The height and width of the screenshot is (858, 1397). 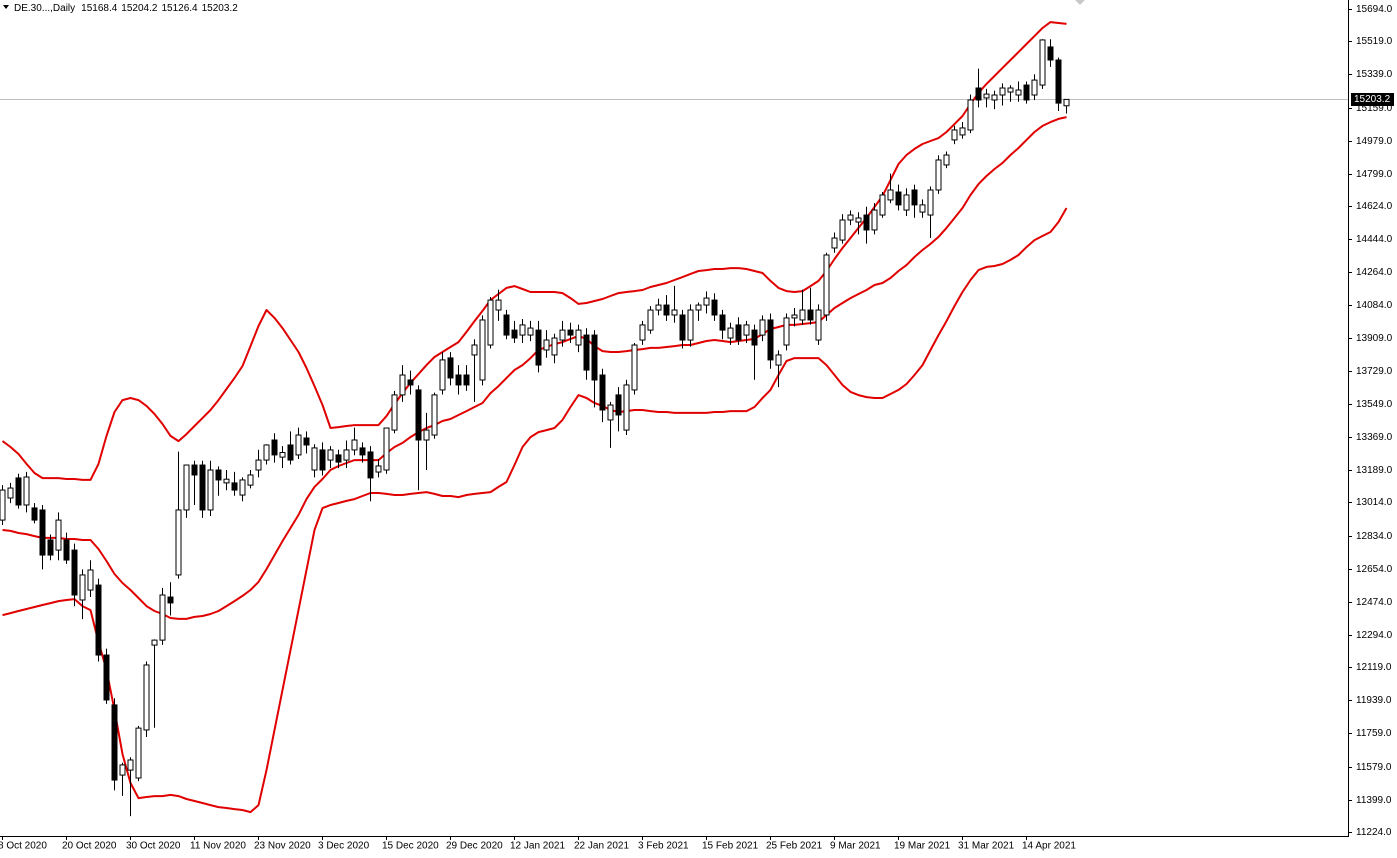 What do you see at coordinates (1374, 536) in the screenshot?
I see `y-tick-label: 12834.0` at bounding box center [1374, 536].